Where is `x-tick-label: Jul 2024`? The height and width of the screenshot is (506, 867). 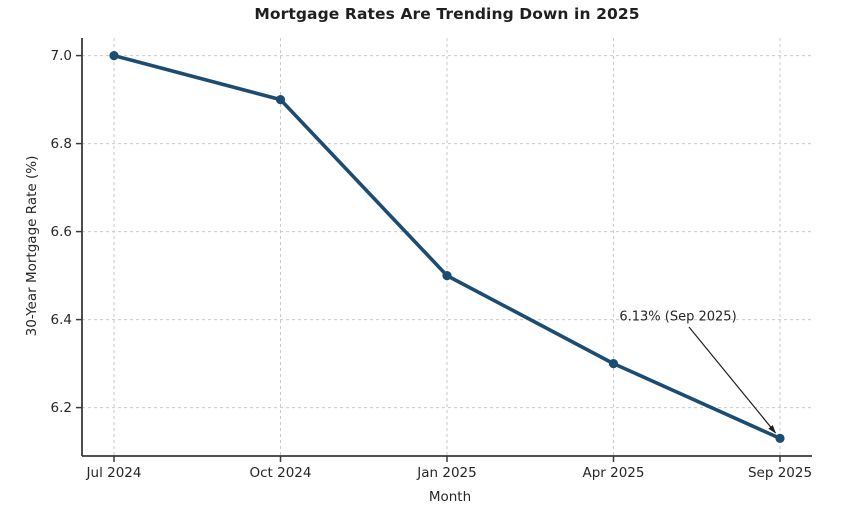
x-tick-label: Jul 2024 is located at coordinates (114, 473).